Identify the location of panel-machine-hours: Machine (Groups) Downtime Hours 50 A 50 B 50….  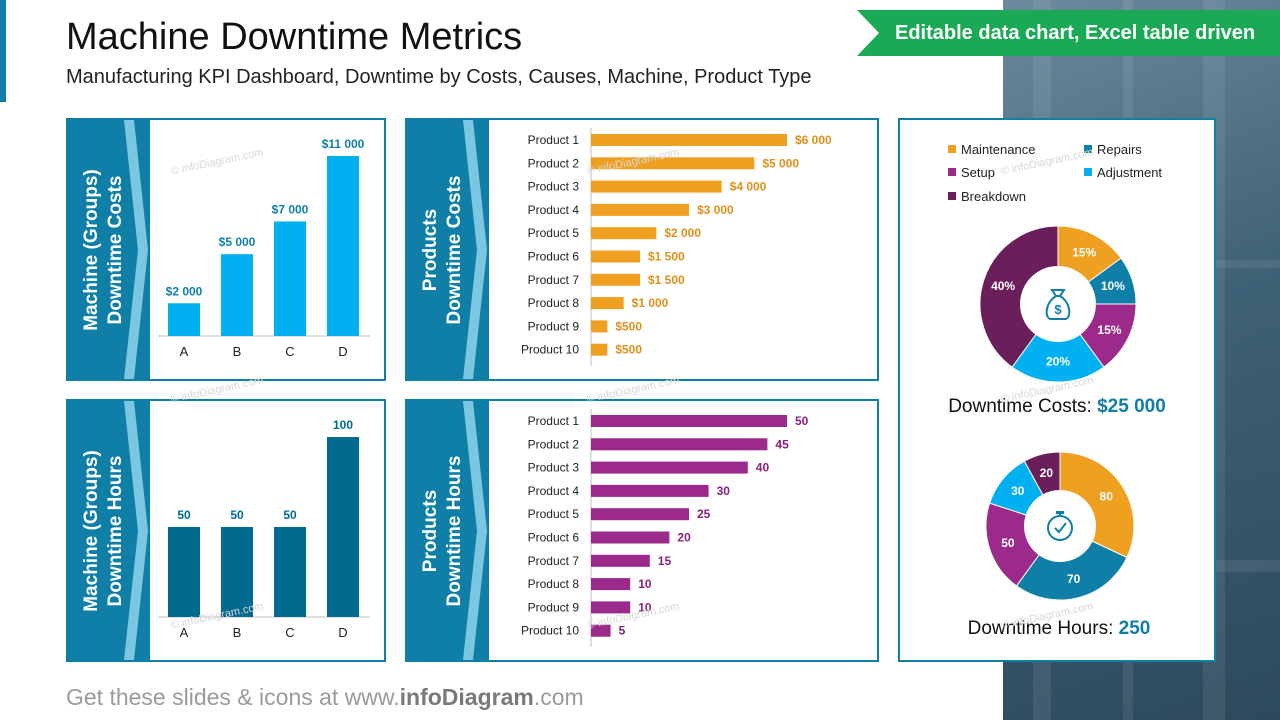
(226, 530).